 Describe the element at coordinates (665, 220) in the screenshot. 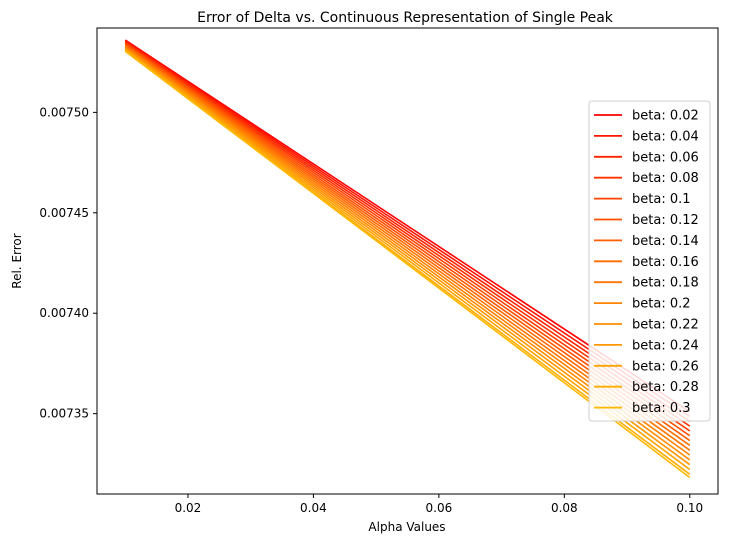

I see `legend-item-6: beta: 0.12` at that location.